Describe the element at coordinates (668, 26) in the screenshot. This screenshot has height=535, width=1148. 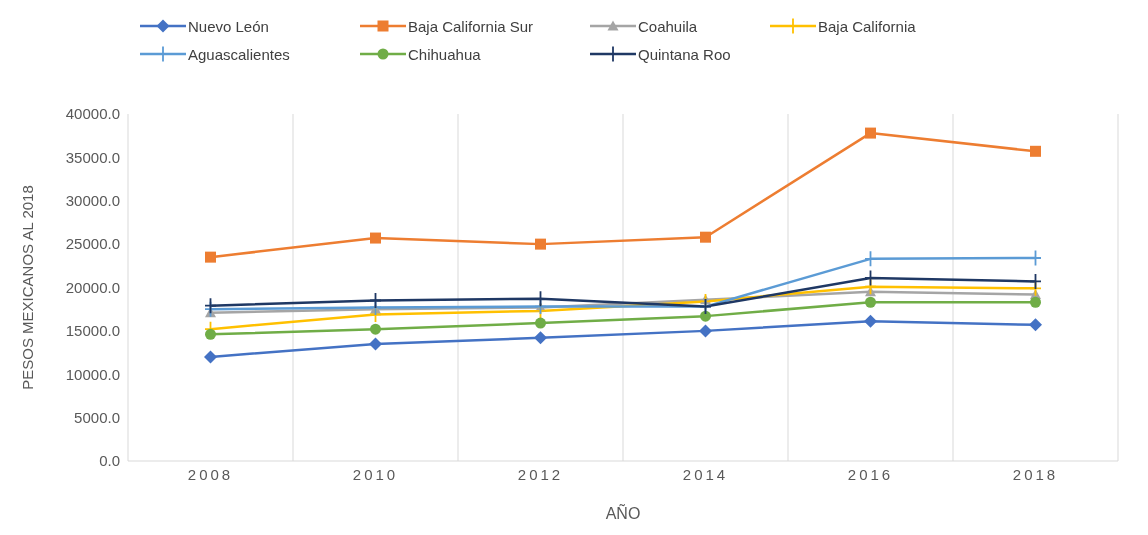
I see `legend-label: Coahuila` at that location.